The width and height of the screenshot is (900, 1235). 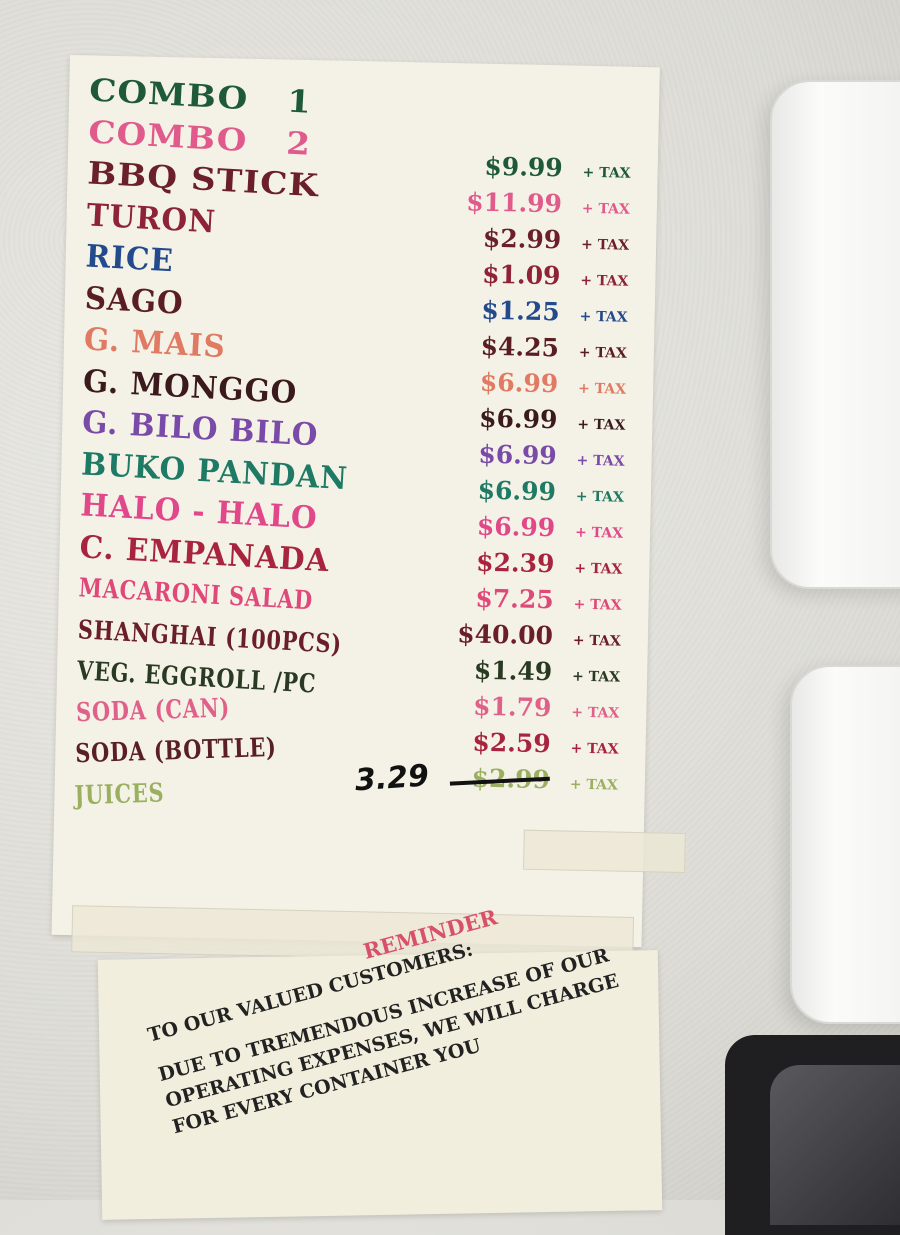 I want to click on price-row: $9.99 + TAX, so click(x=546, y=168).